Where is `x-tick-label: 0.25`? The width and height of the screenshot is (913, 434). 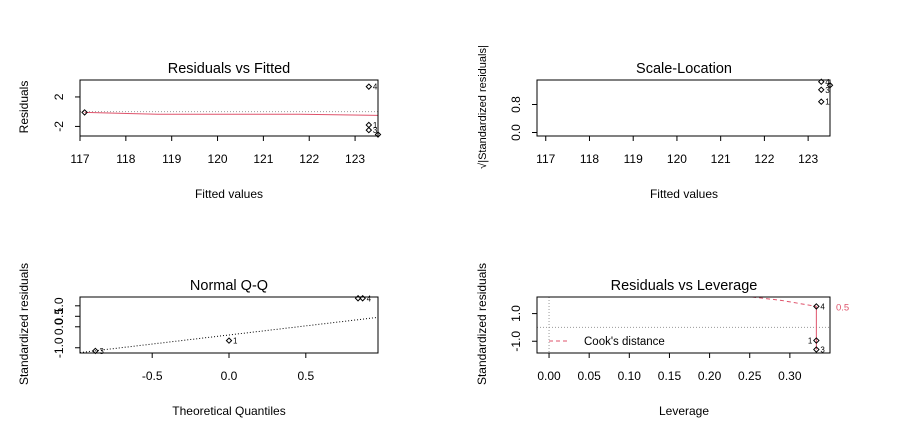
x-tick-label: 0.25 is located at coordinates (750, 376).